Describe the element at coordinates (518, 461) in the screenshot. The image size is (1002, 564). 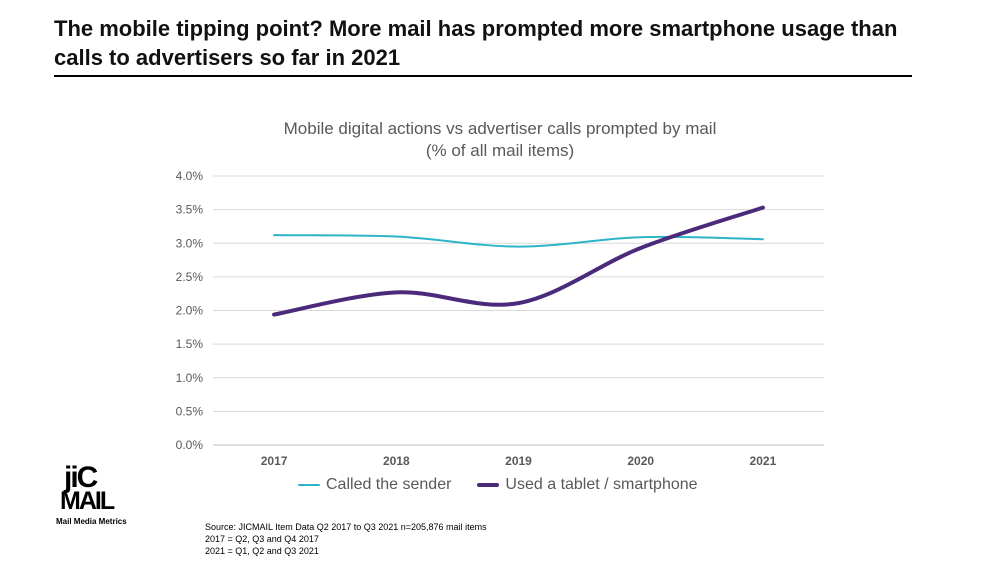
I see `x-tick-label: 2019` at that location.